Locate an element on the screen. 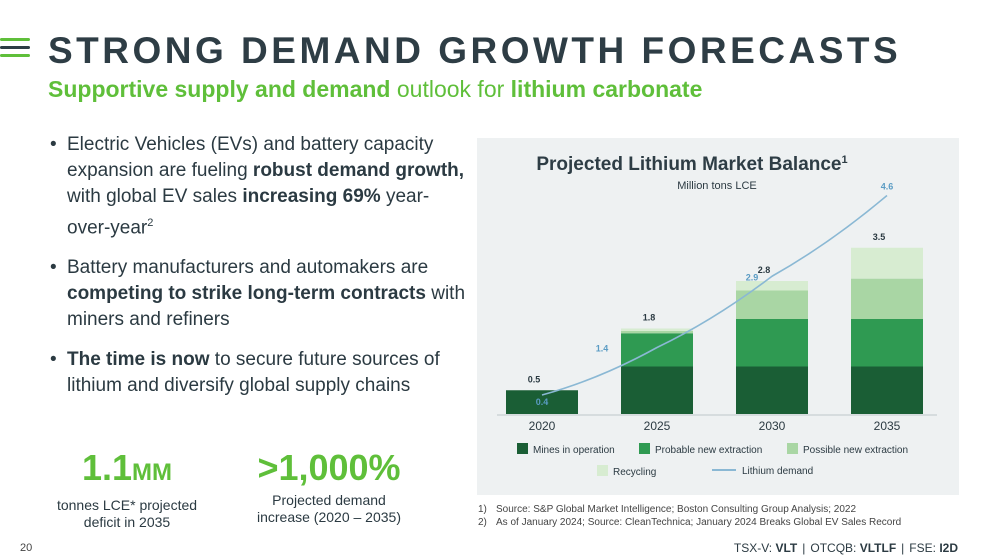 This screenshot has width=1000, height=560. ticker-exchange: OTCQB: is located at coordinates (833, 548).